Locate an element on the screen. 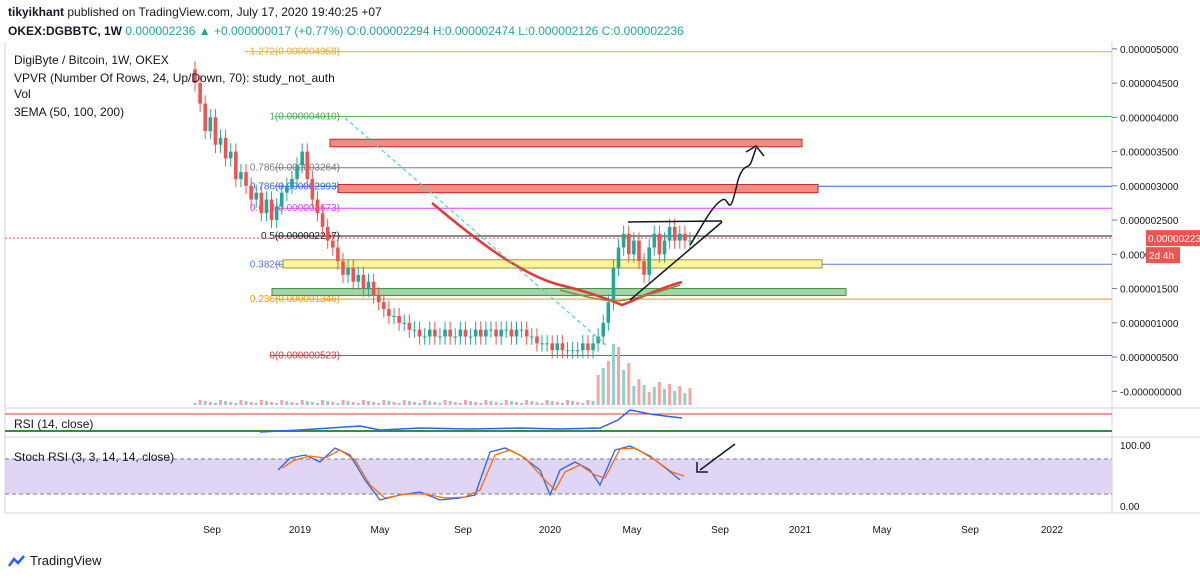  rsi-pane-label: RSI (14, close) is located at coordinates (54, 424).